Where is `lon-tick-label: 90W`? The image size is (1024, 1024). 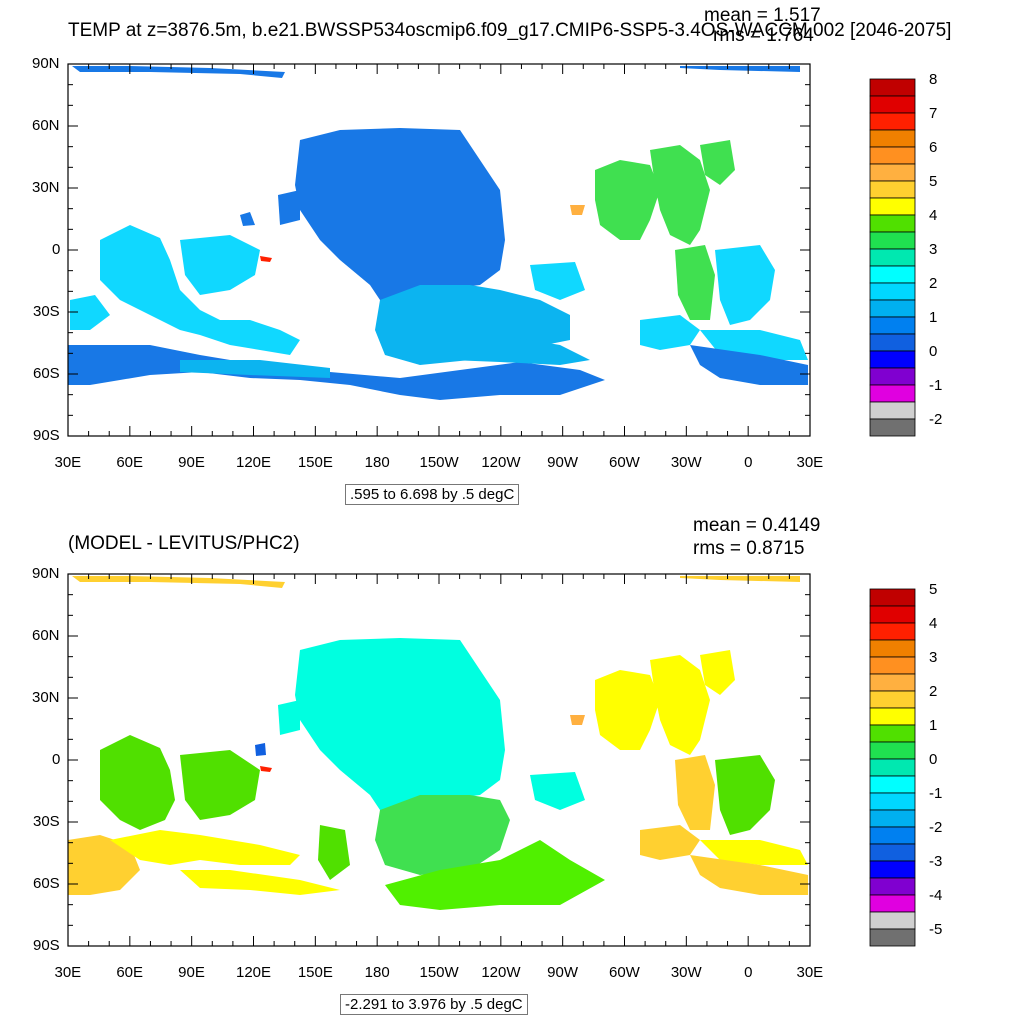
lon-tick-label: 90W is located at coordinates (562, 972).